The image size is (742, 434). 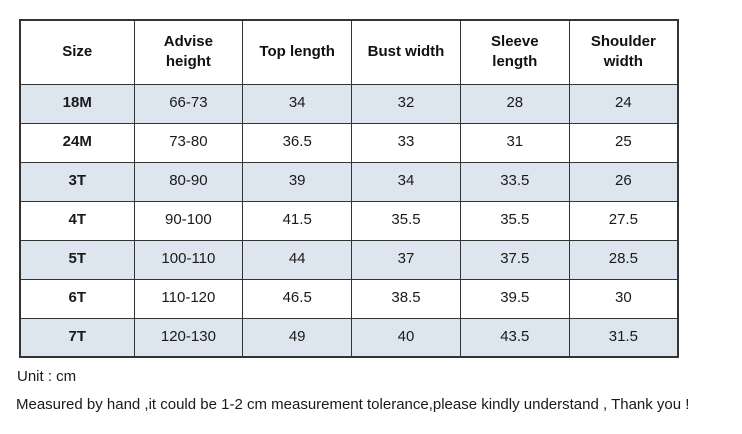 I want to click on bust-width-cell: 34, so click(x=406, y=181).